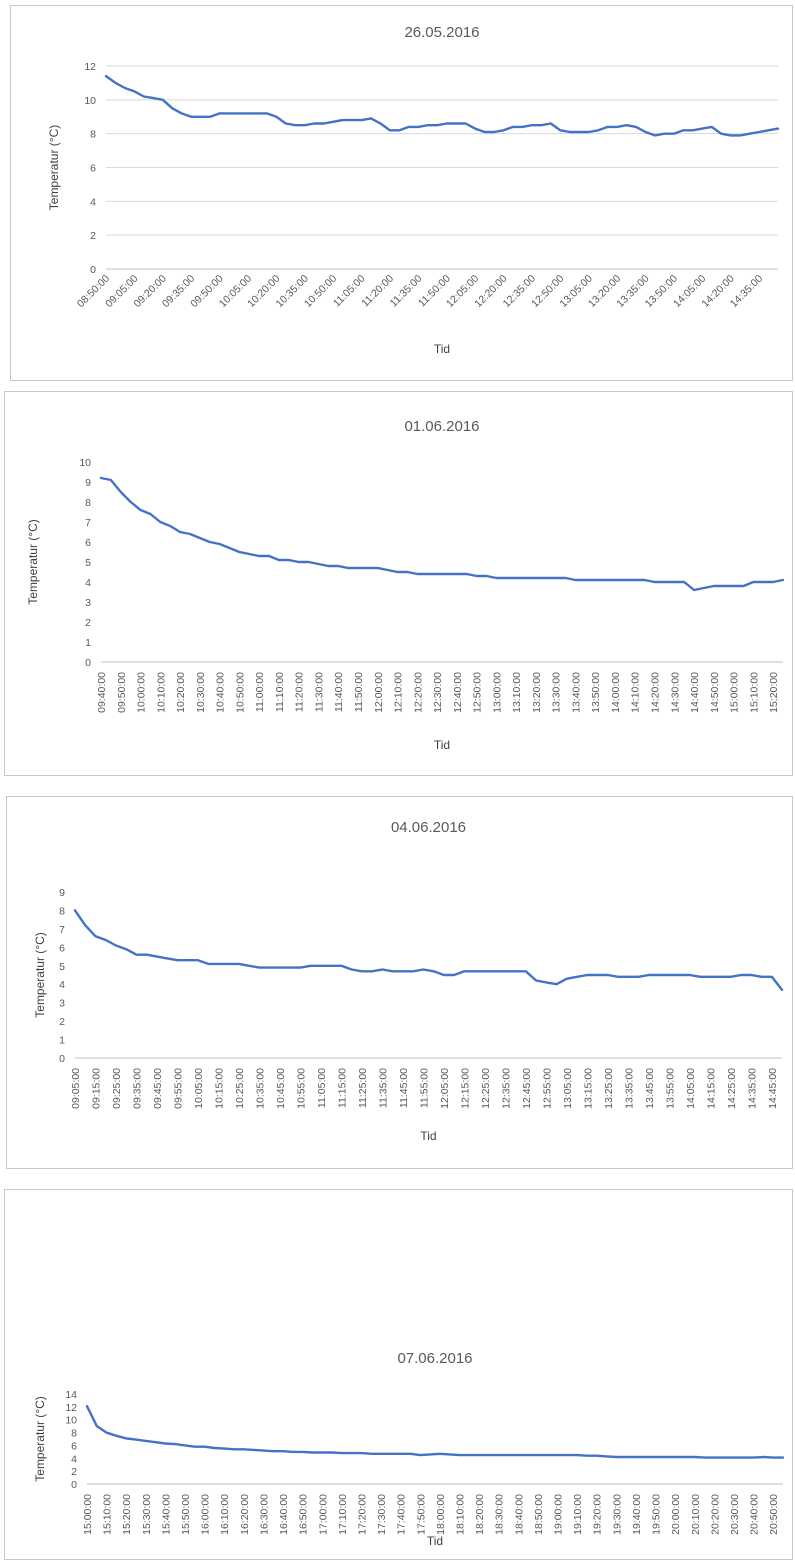 The height and width of the screenshot is (1561, 795). What do you see at coordinates (559, 1514) in the screenshot?
I see `x-tick-label: 19:00:00` at bounding box center [559, 1514].